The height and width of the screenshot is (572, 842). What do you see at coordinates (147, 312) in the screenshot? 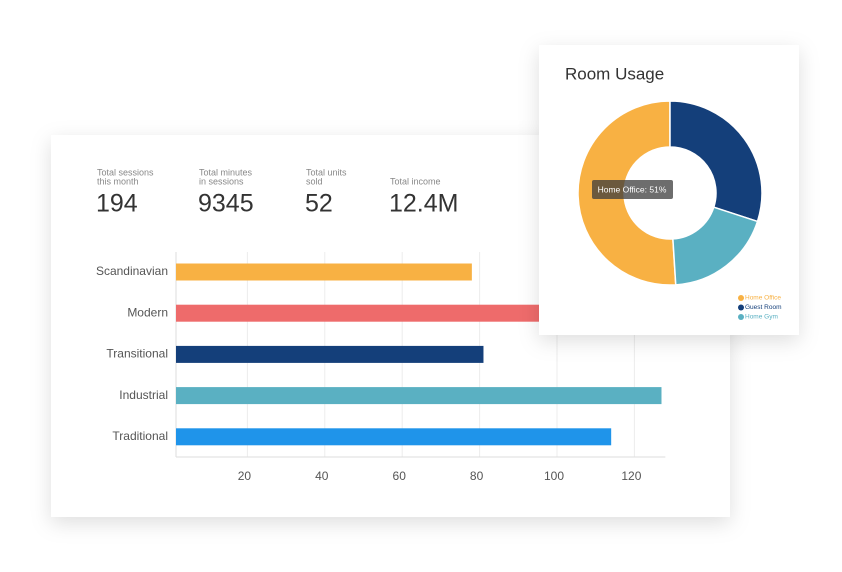
I see `y-tick-label: Modern` at bounding box center [147, 312].